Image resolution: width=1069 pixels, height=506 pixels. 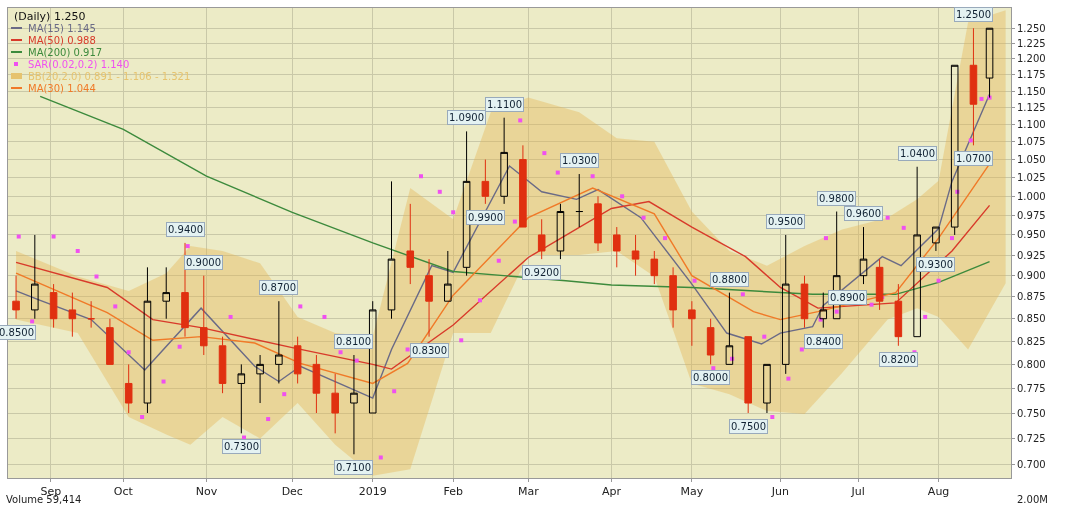 I want to click on y-tick-label: 1.175, so click(x=1031, y=75).